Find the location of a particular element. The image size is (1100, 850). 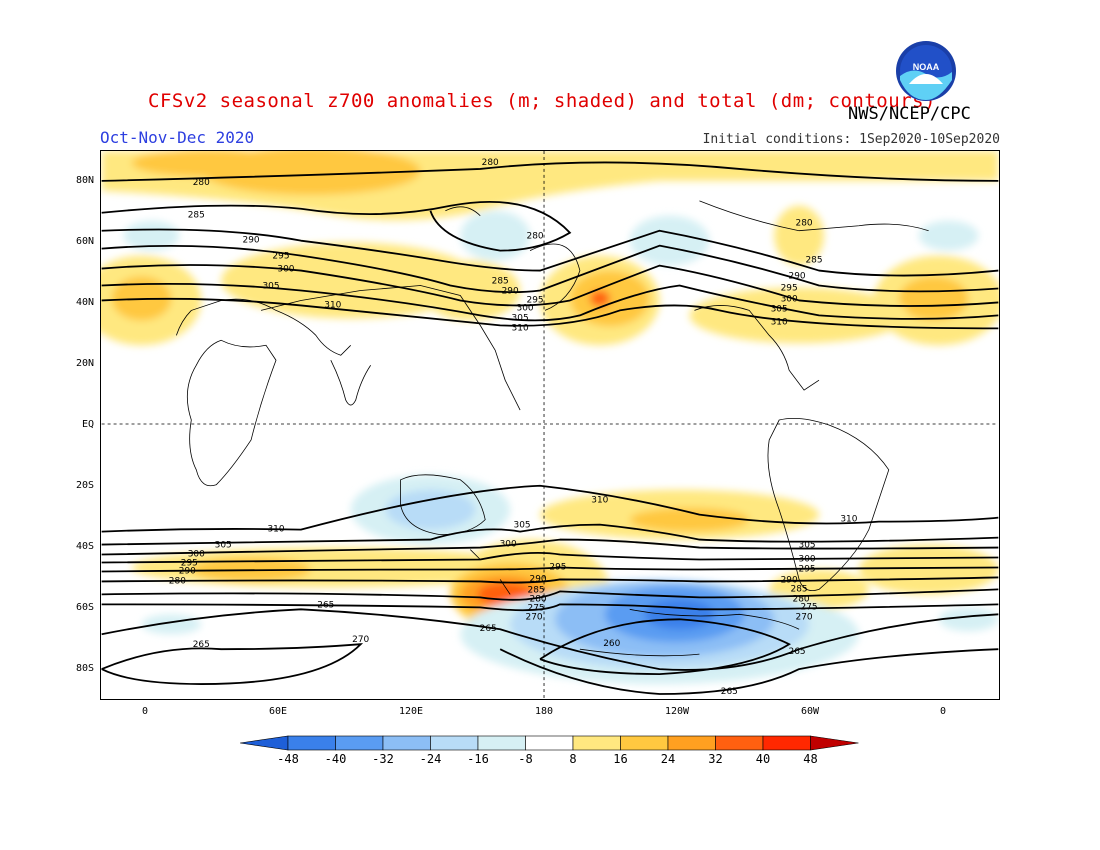

lon-label-180: 180 is located at coordinates (544, 711).